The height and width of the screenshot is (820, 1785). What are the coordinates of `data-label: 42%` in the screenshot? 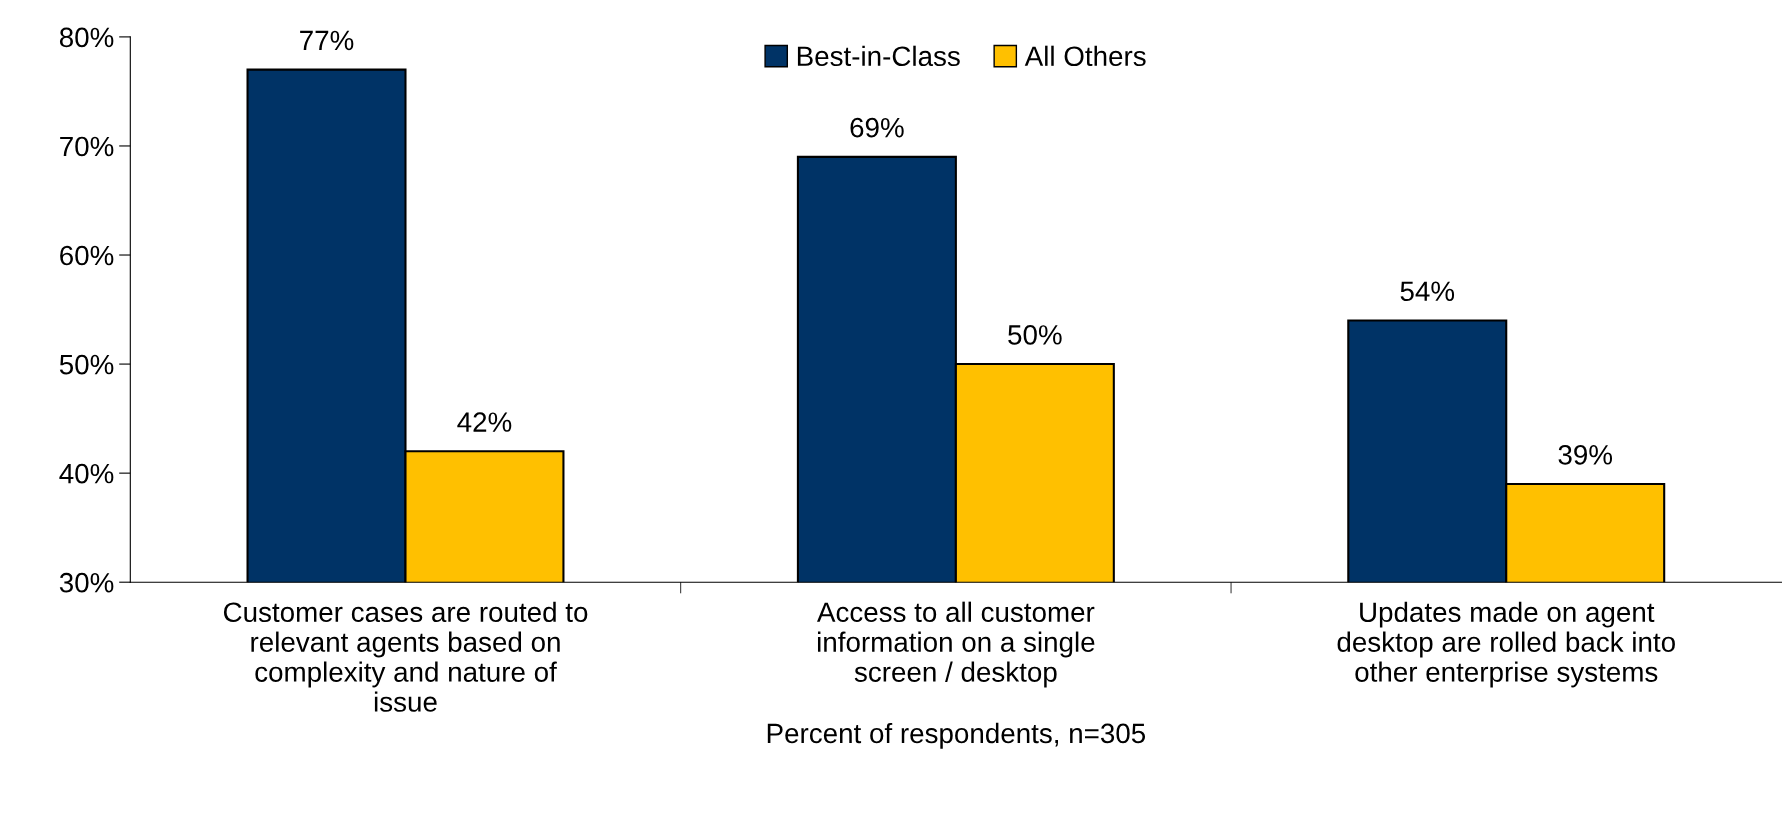 It's located at (484, 422).